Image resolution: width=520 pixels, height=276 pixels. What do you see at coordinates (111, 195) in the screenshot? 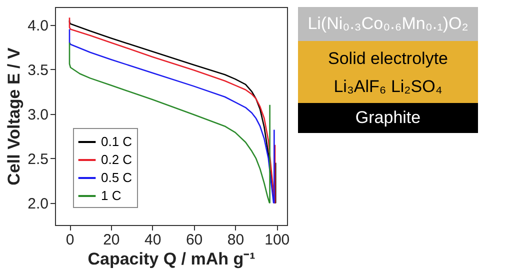
I see `legend-label: 1 C` at bounding box center [111, 195].